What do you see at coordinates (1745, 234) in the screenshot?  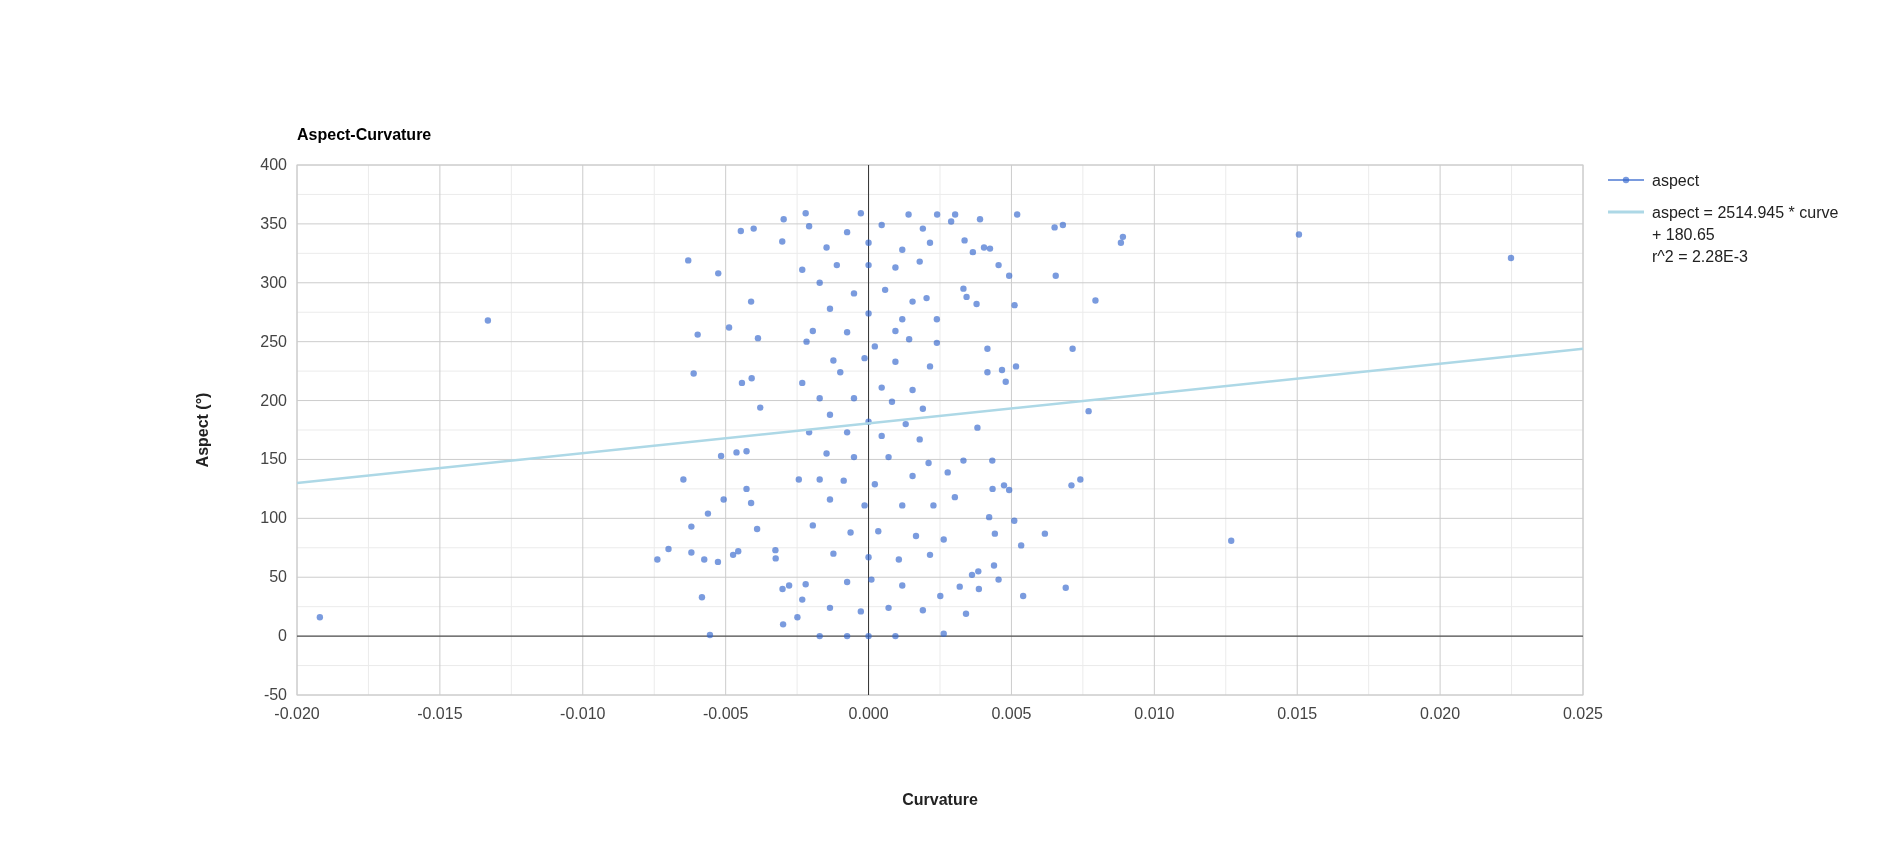 I see `legend-label: aspect = 2514.945 * curve + 180.65 r^2 = 2.28E-3` at bounding box center [1745, 234].